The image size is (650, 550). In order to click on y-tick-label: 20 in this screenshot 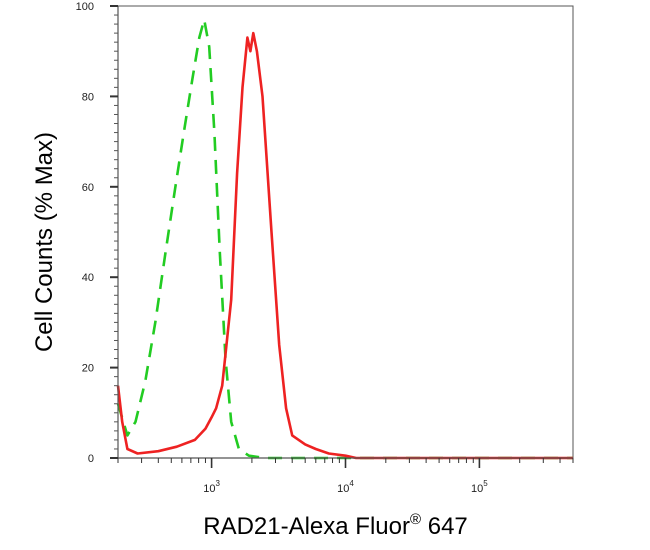, I will do `click(88, 369)`.